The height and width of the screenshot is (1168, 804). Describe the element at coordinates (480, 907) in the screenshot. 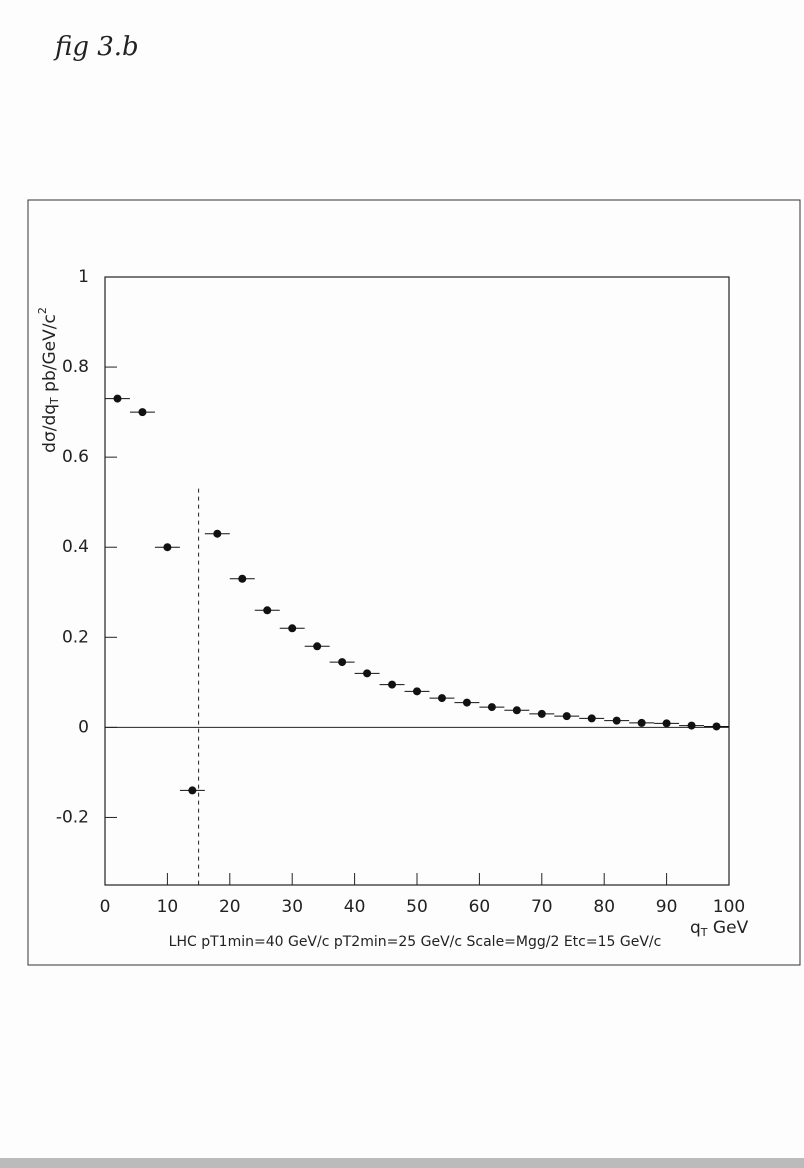

I see `x-tick-label: 60` at that location.